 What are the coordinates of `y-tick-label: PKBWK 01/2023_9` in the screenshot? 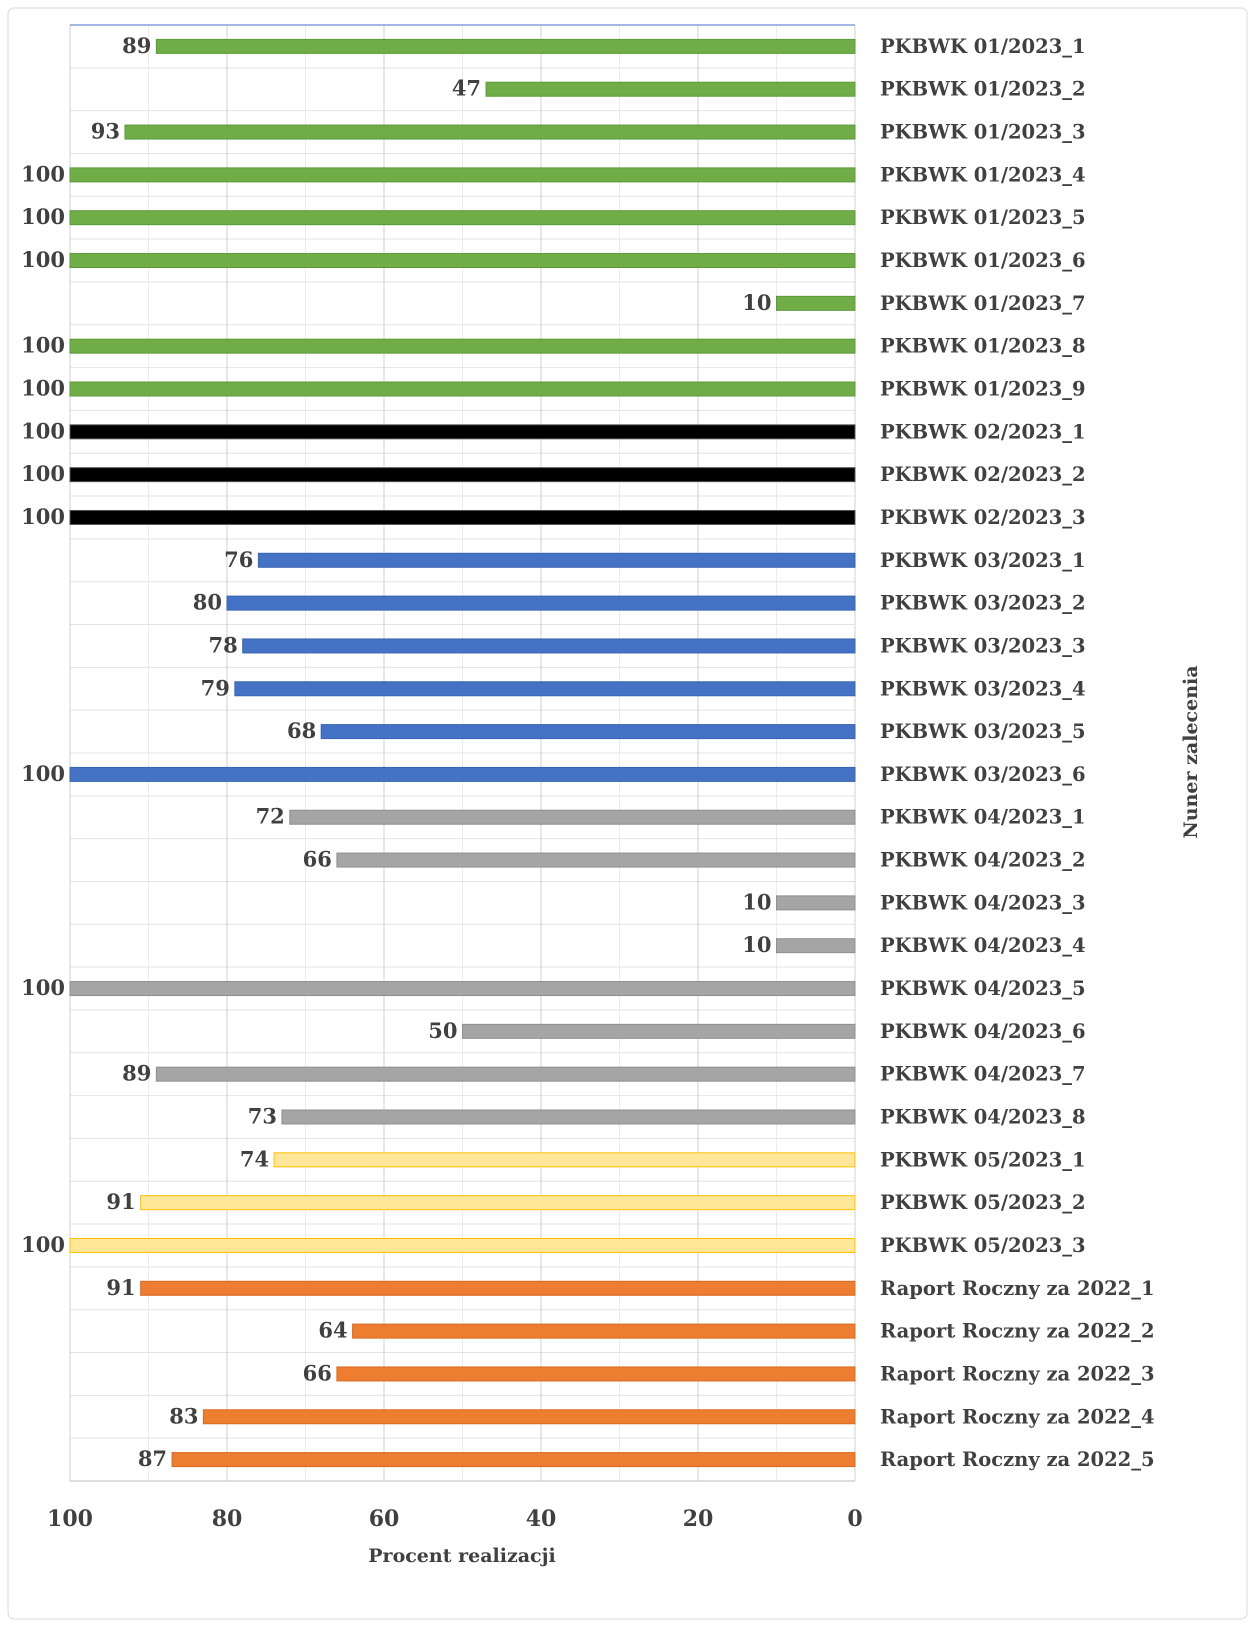 It's located at (983, 389).